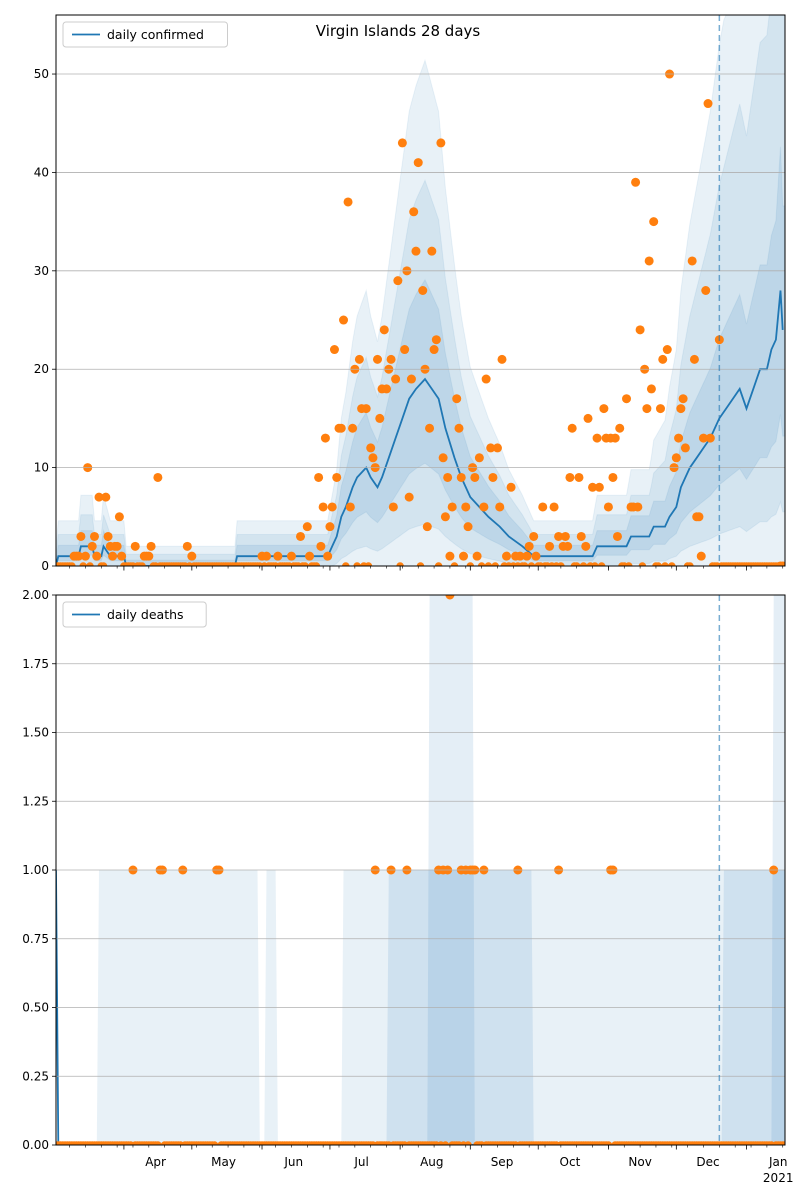  What do you see at coordinates (41, 468) in the screenshot?
I see `y-tick-label-1: 10` at bounding box center [41, 468].